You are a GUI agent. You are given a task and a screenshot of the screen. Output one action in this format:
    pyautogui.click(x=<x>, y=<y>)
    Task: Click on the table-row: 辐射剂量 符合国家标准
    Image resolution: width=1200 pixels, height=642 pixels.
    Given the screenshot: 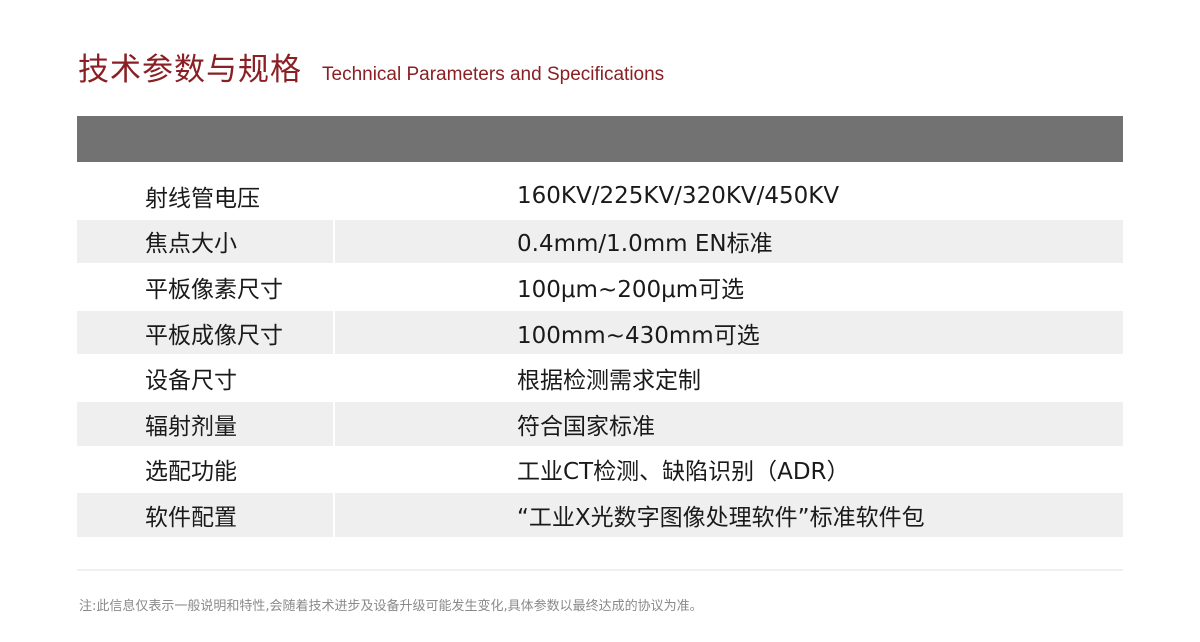 What is the action you would take?
    pyautogui.click(x=600, y=422)
    